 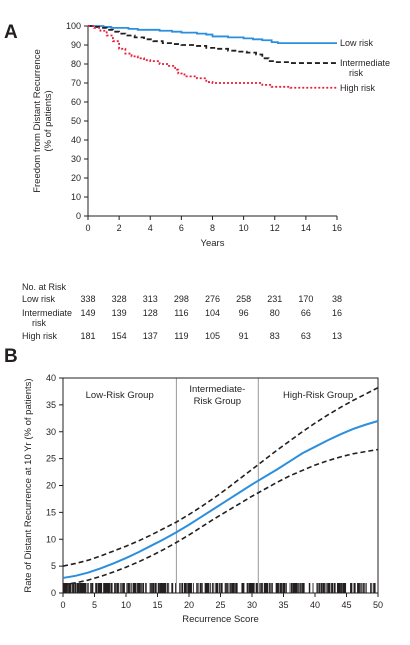 What do you see at coordinates (119, 299) in the screenshot?
I see `risk-table-cell: 328` at bounding box center [119, 299].